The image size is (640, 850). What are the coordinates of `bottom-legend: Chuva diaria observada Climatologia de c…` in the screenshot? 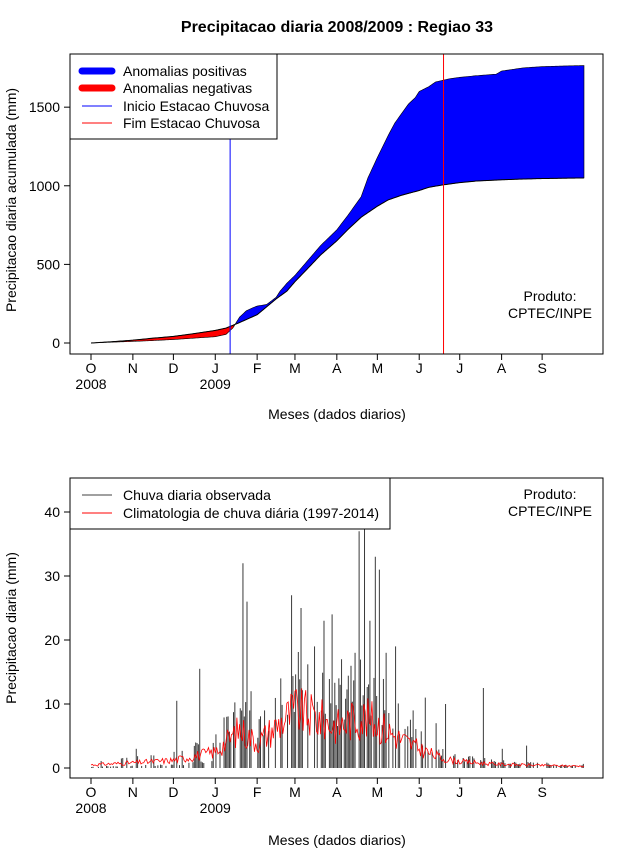 It's located at (230, 503).